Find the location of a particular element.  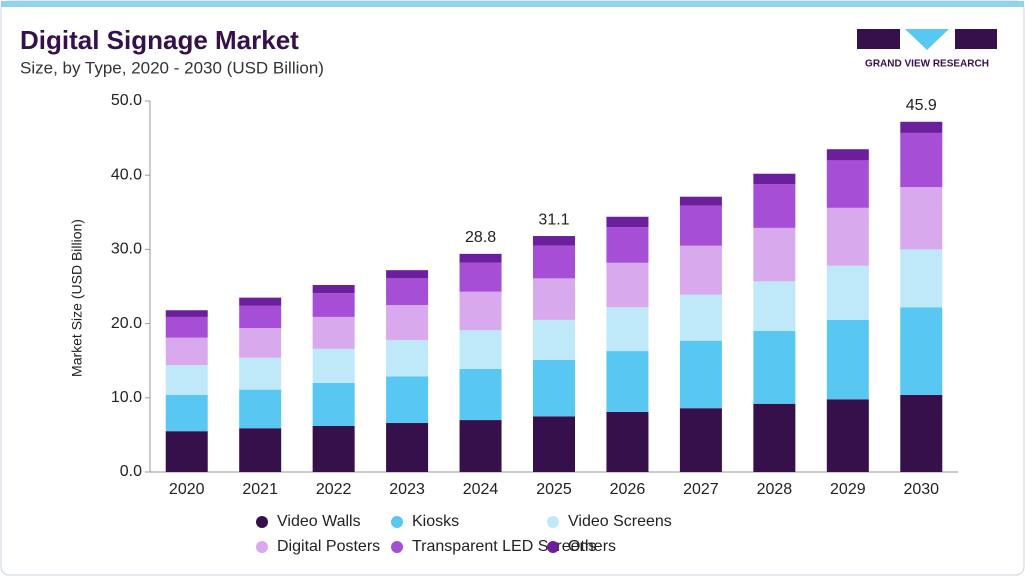

x-tick-label: 2028 is located at coordinates (775, 489).